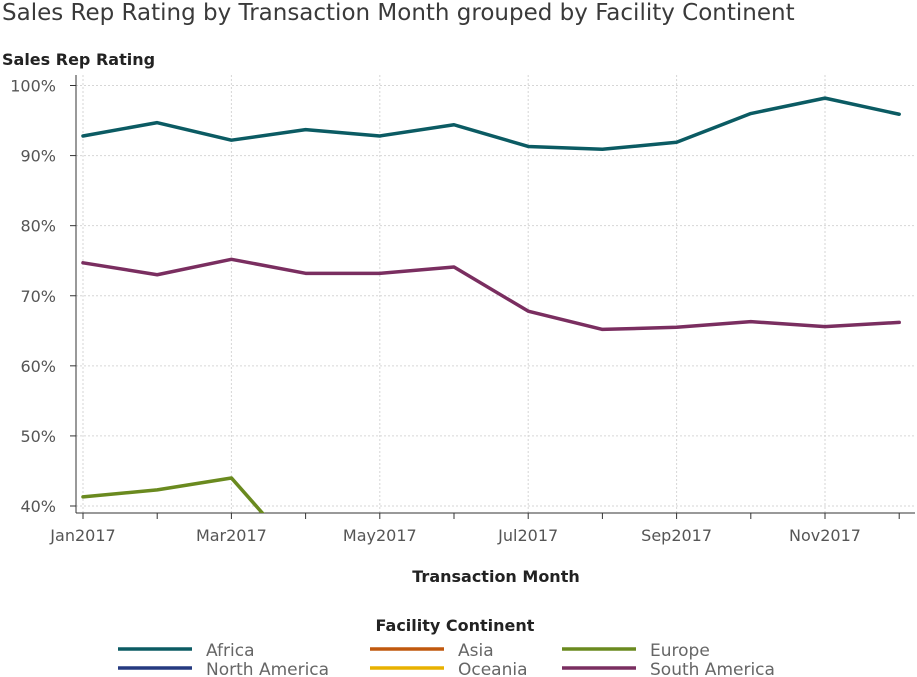  What do you see at coordinates (476, 651) in the screenshot?
I see `legend-label-asia: Asia` at bounding box center [476, 651].